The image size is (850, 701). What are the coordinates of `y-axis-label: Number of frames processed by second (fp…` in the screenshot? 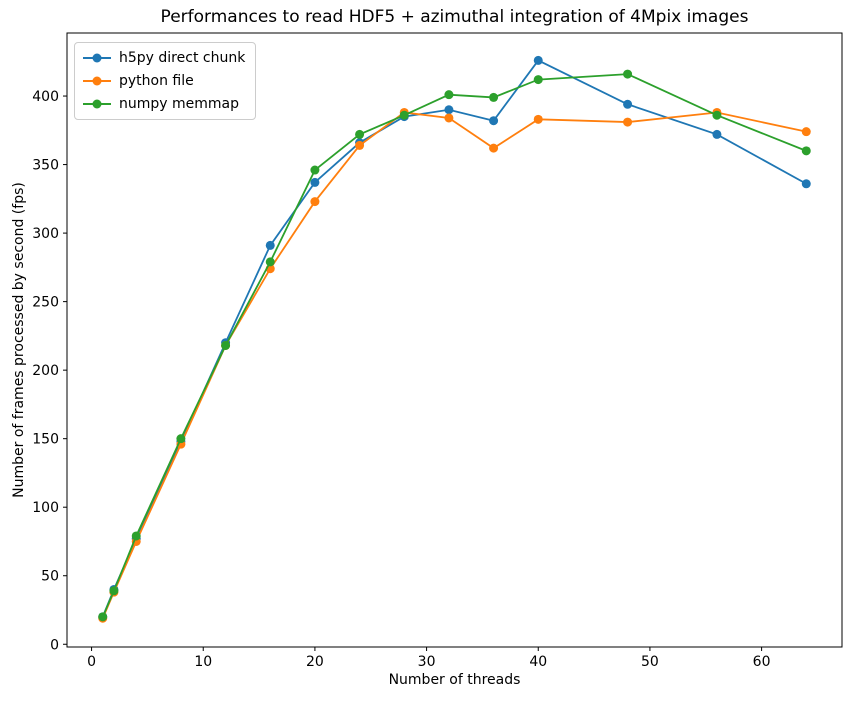 It's located at (19, 340).